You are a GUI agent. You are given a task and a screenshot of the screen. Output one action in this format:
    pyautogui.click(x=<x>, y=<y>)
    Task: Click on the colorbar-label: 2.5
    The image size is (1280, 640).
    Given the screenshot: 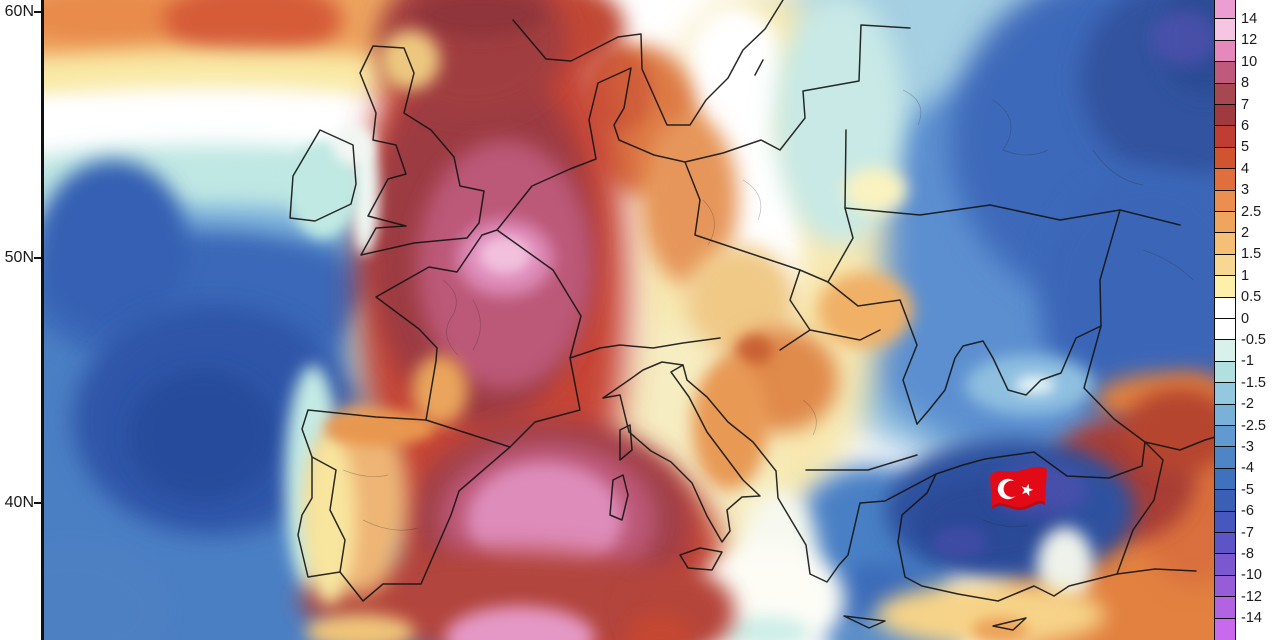 What is the action you would take?
    pyautogui.click(x=1251, y=212)
    